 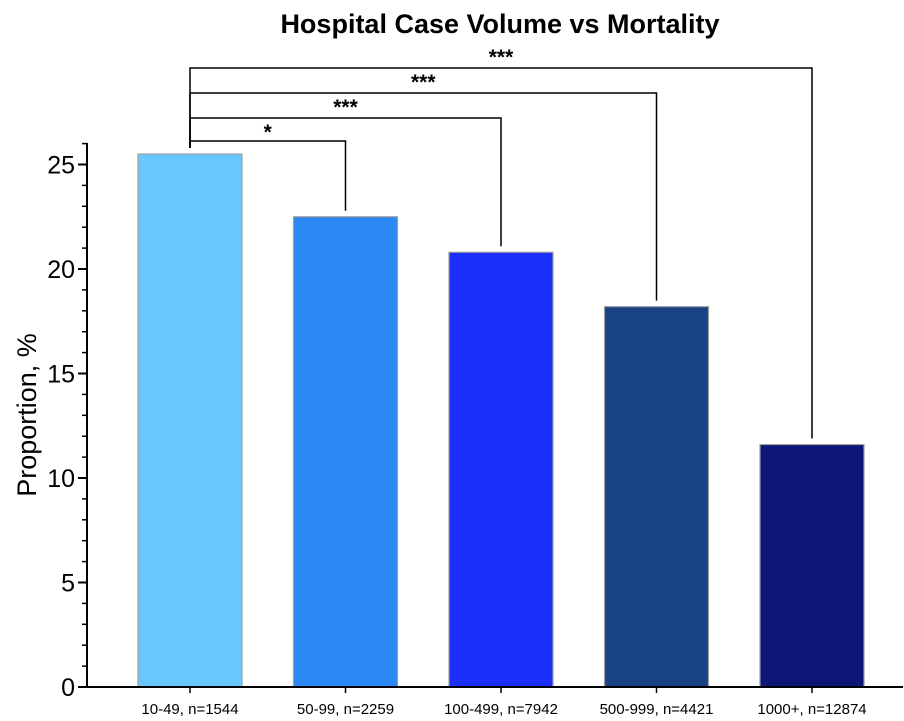 I want to click on y-tick-label: 25, so click(x=61, y=166).